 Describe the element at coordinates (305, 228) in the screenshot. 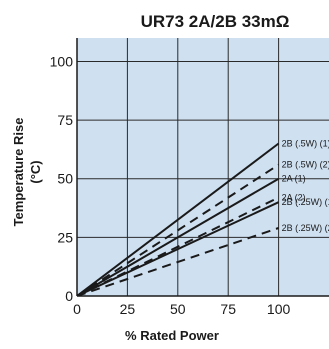

I see `series-label: 2B (.25W) (2)` at that location.